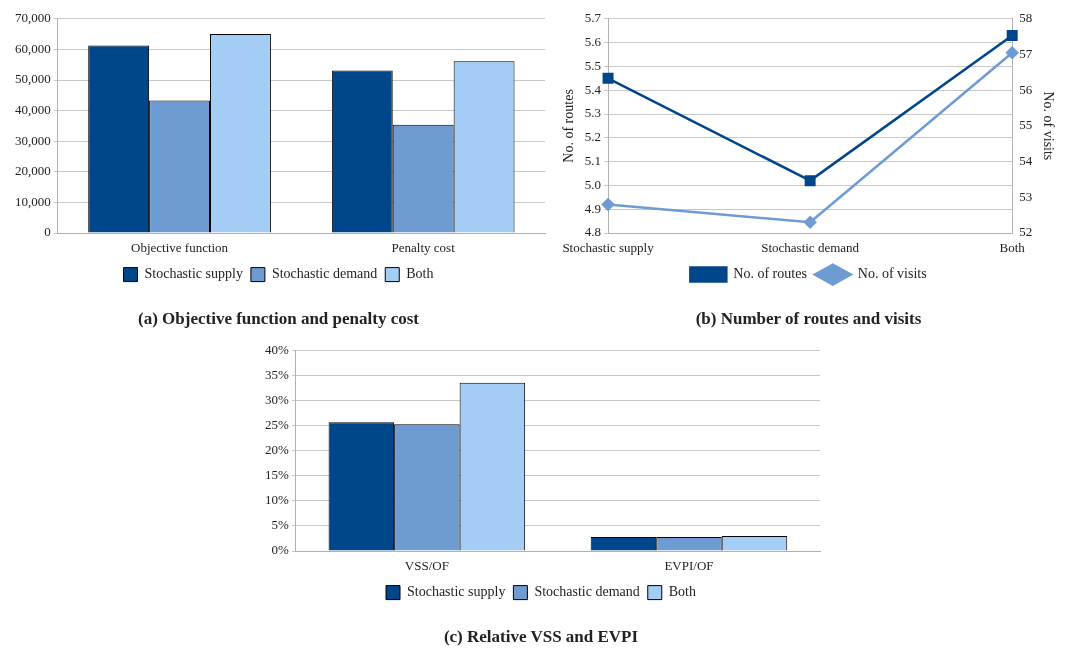  What do you see at coordinates (593, 18) in the screenshot?
I see `y-tick-label: 5.7` at bounding box center [593, 18].